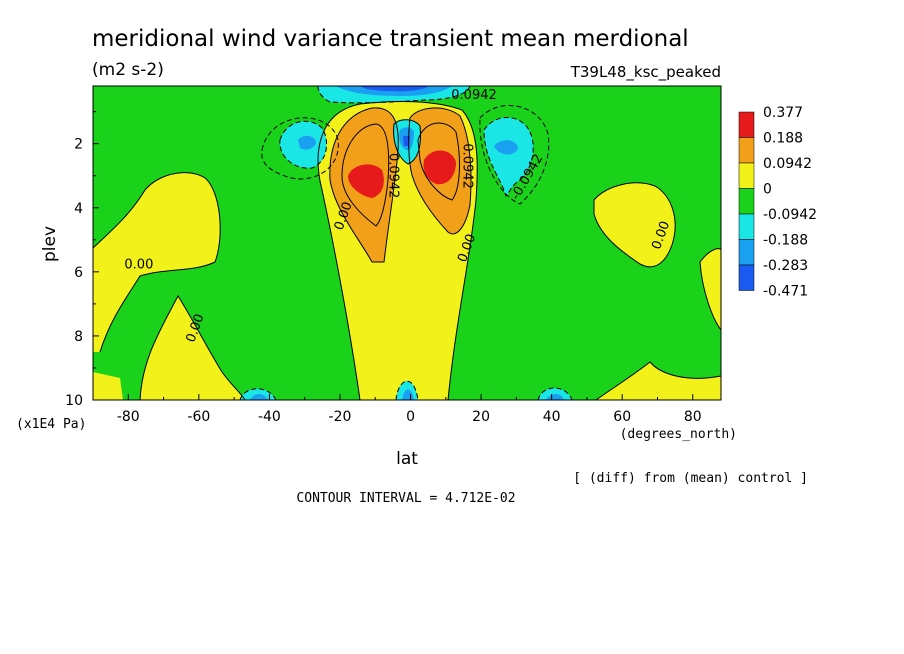 The width and height of the screenshot is (904, 654). I want to click on inner-contour-right, so click(438, 161).